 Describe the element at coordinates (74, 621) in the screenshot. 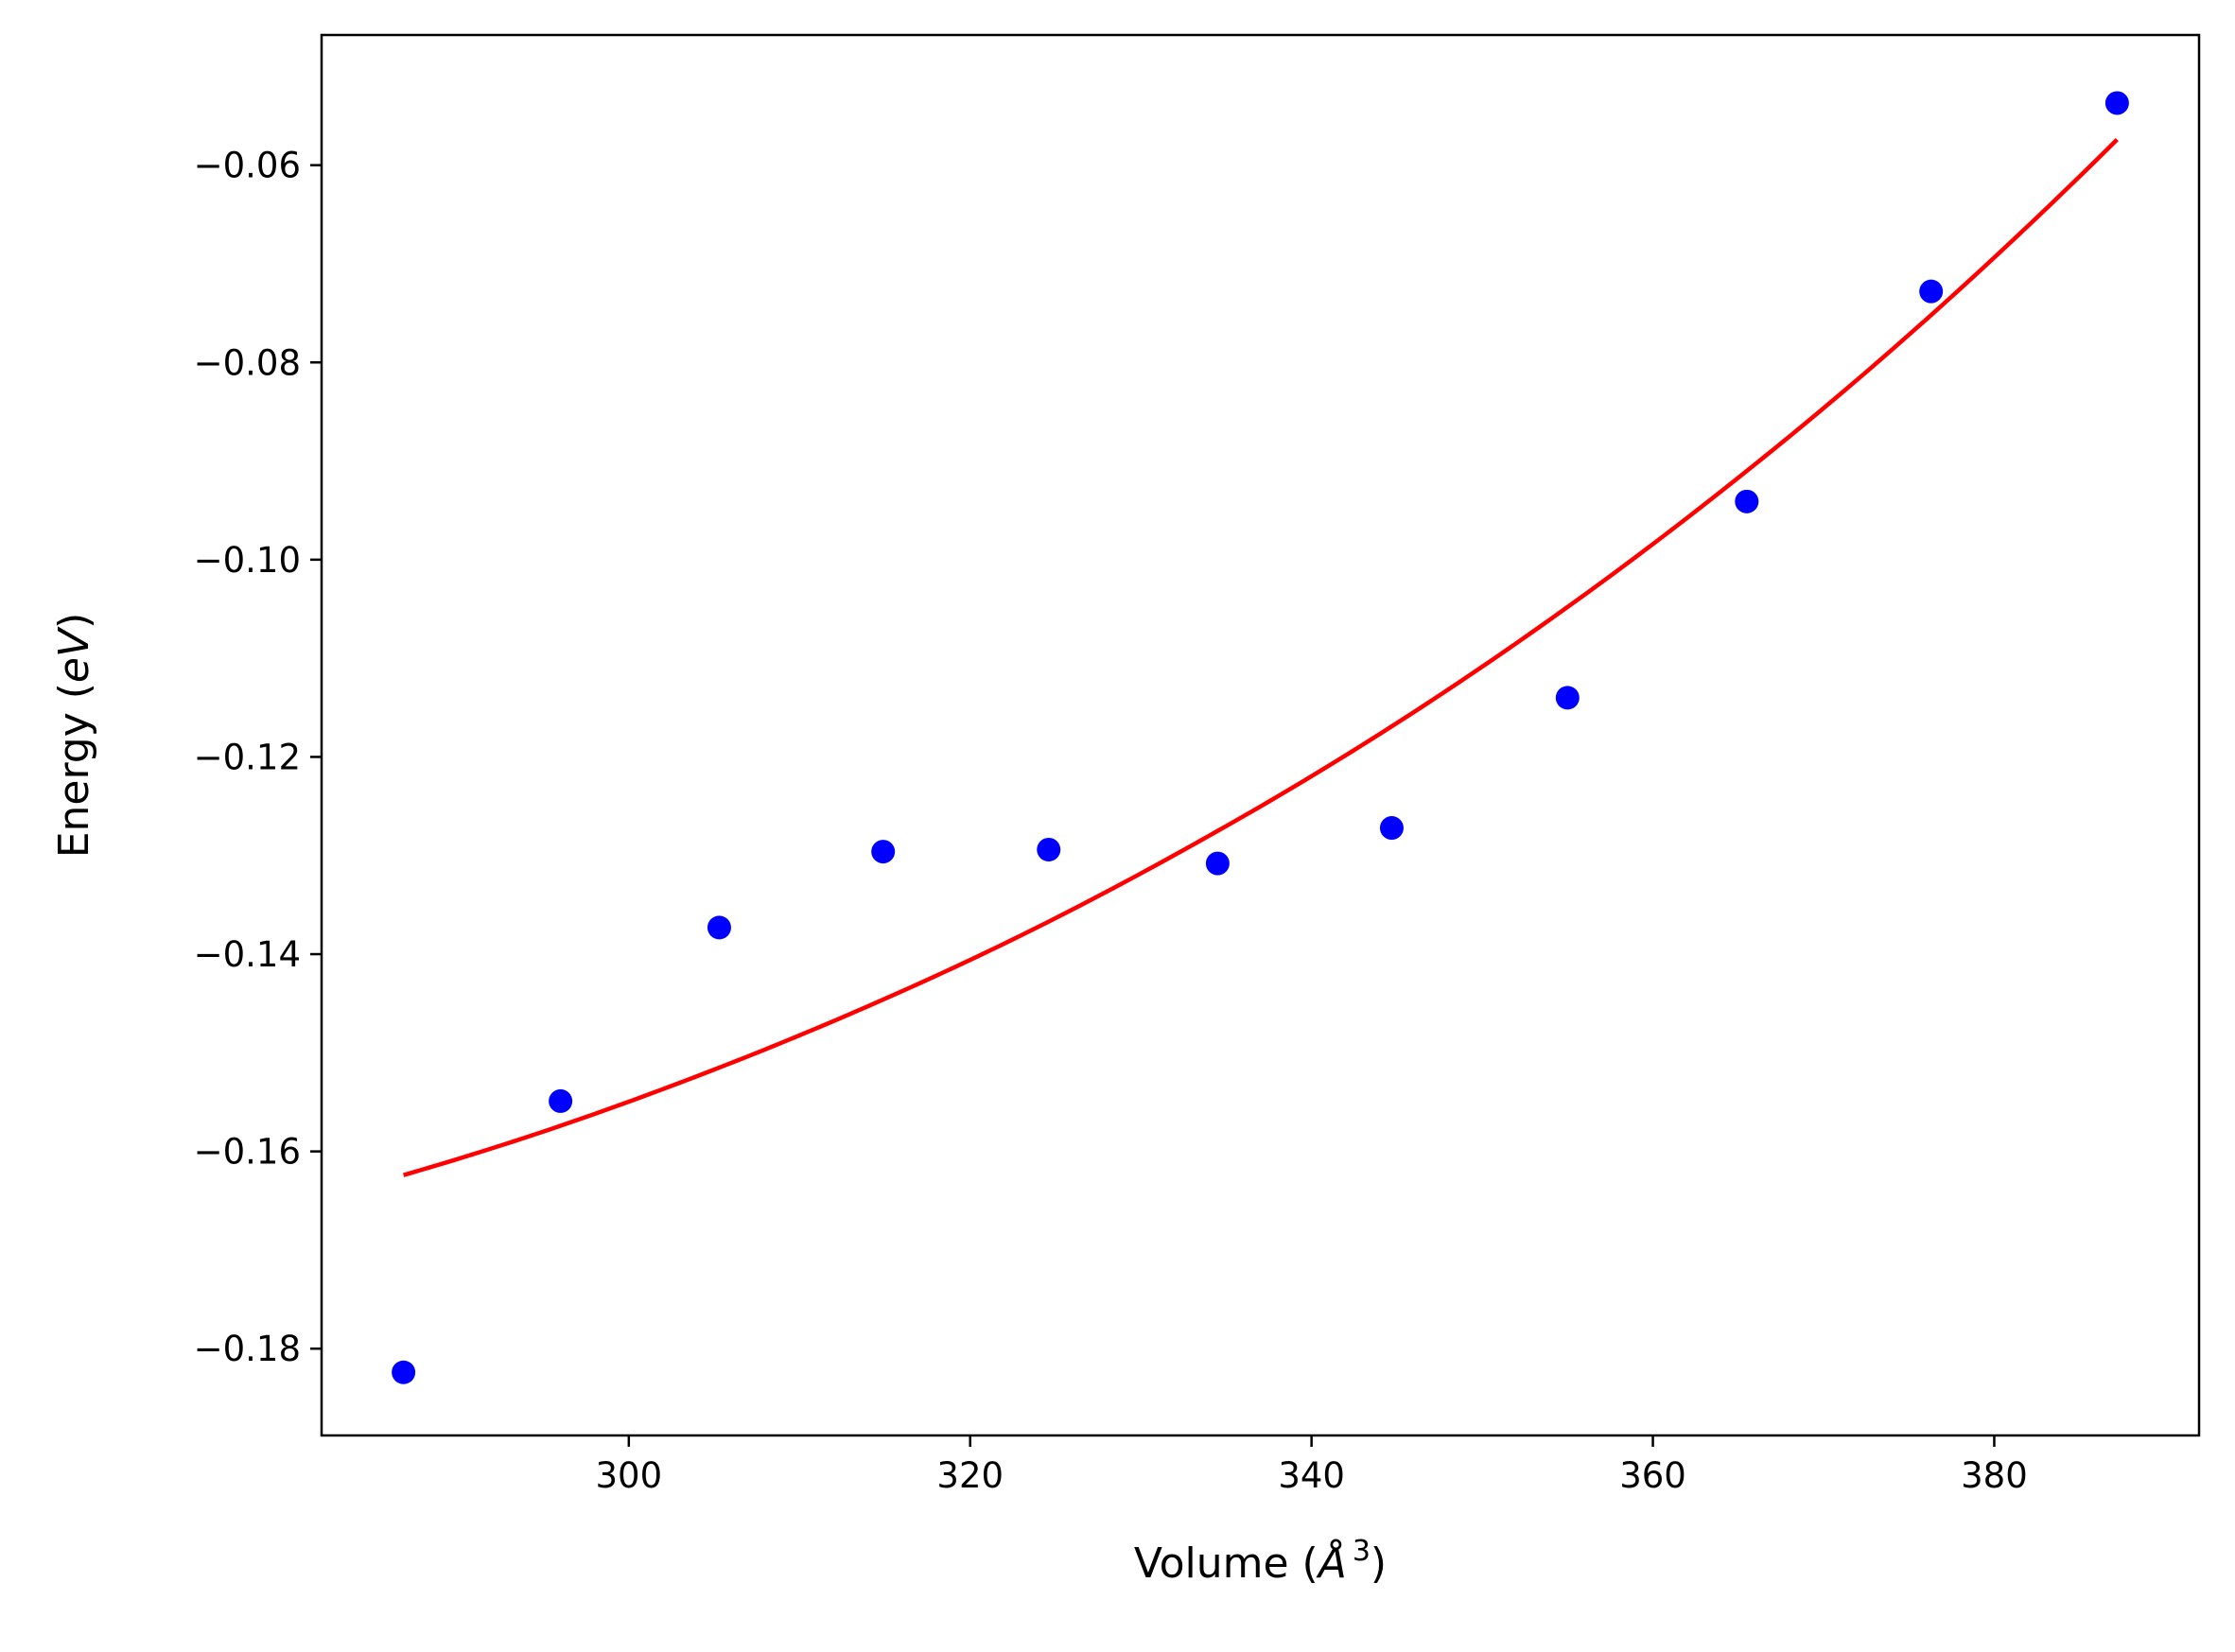

I see `y-axis-label-close: )` at that location.